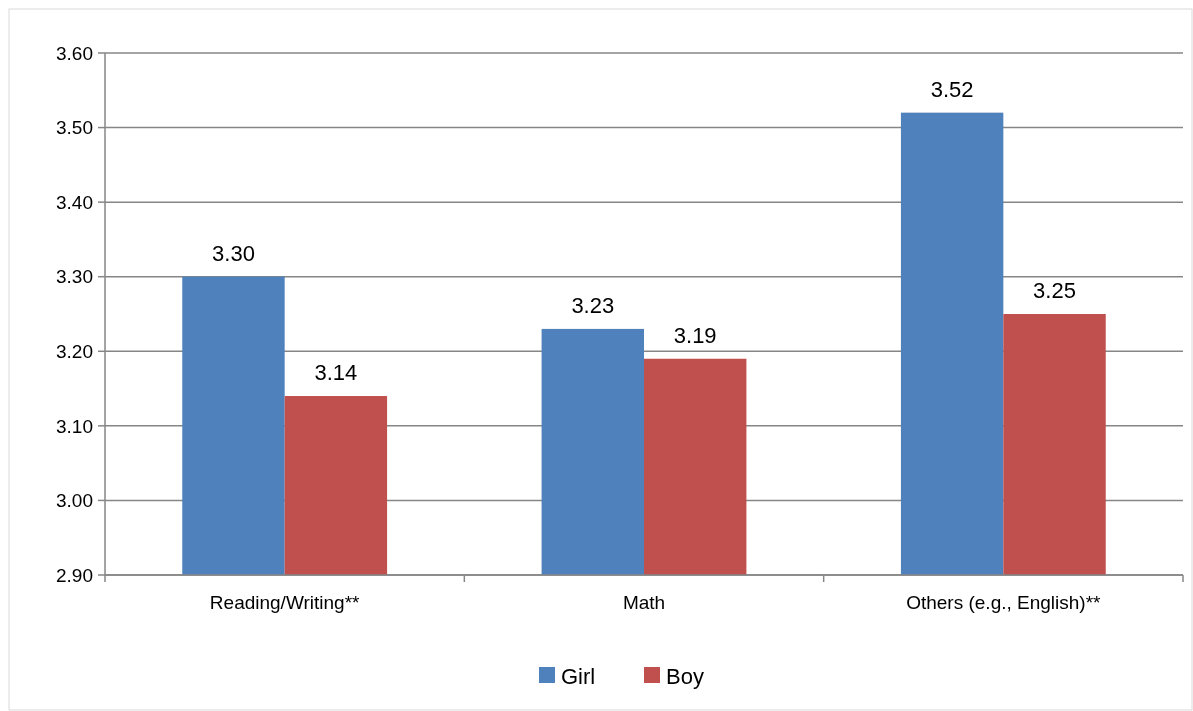  What do you see at coordinates (1004, 602) in the screenshot?
I see `x-tick-label: Others (e.g., English)**` at bounding box center [1004, 602].